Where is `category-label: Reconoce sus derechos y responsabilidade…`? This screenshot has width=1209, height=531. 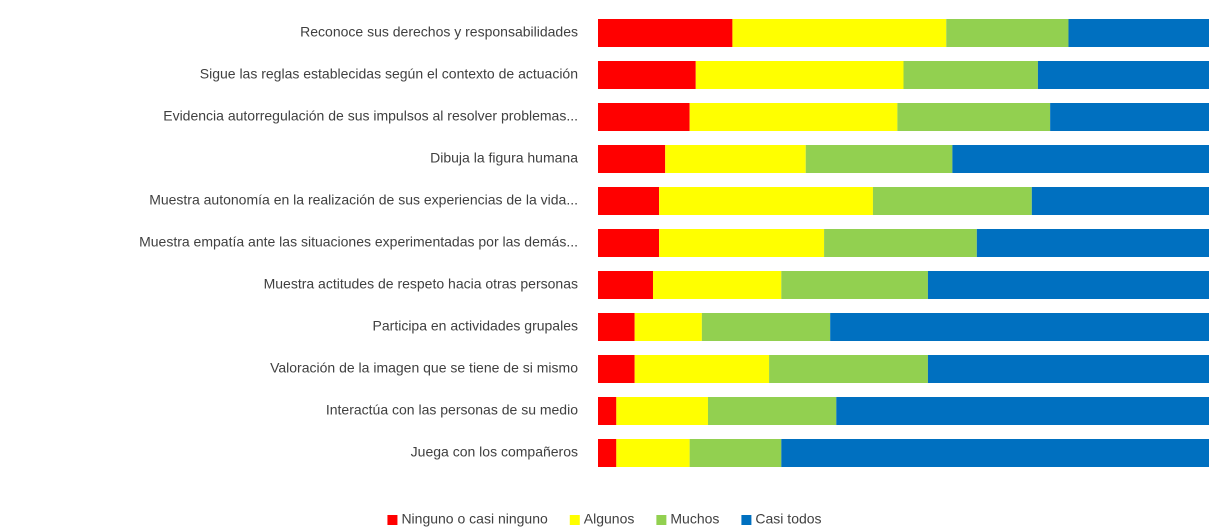
category-label: Reconoce sus derechos y responsabilidade… is located at coordinates (439, 32).